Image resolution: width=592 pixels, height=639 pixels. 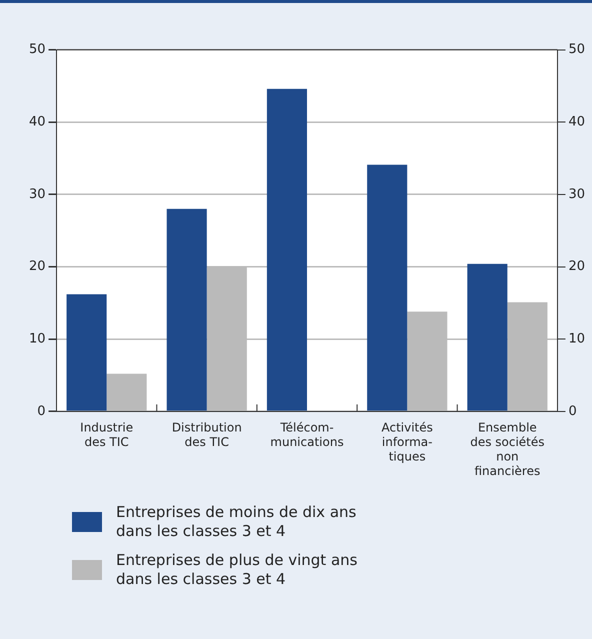 I want to click on x-tick-label: Distribution des TIC, so click(x=207, y=435).